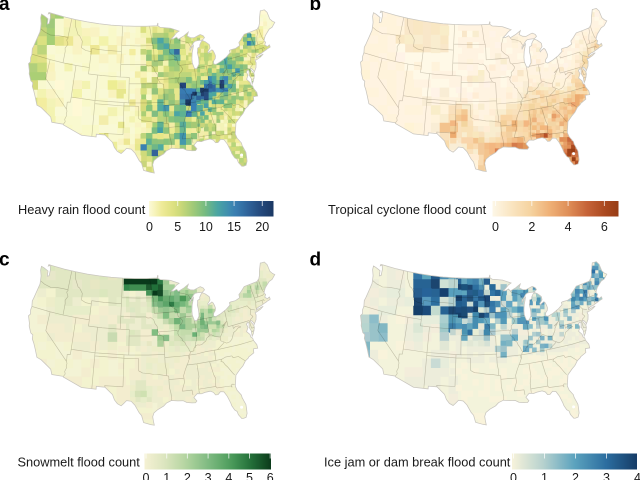  What do you see at coordinates (316, 260) in the screenshot?
I see `svg-text: d` at bounding box center [316, 260].